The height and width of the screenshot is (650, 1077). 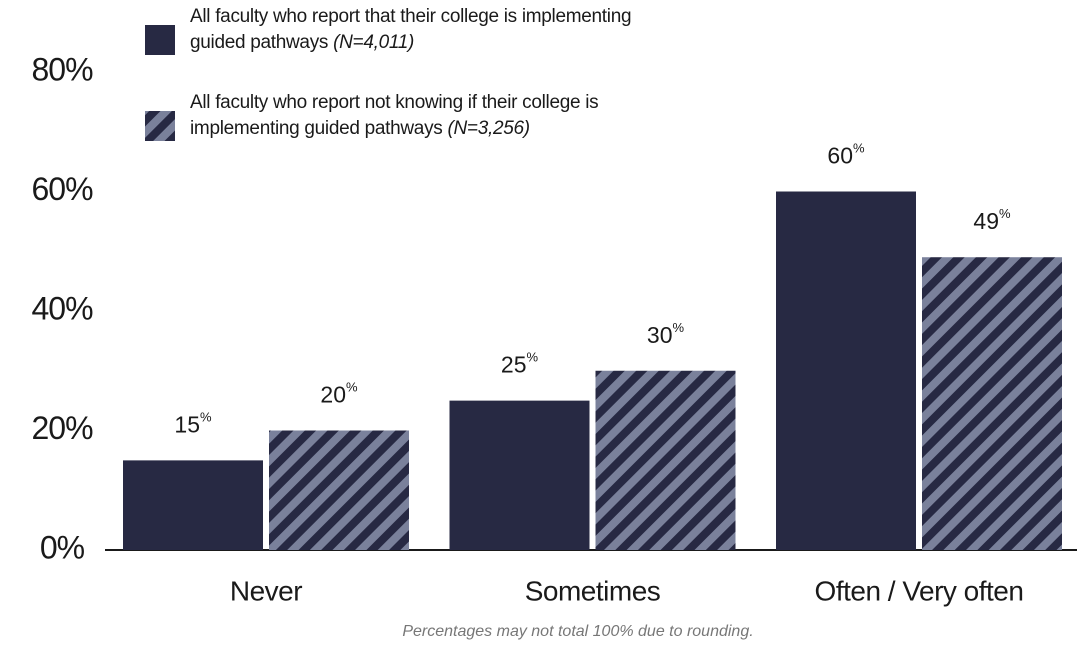 I want to click on y-tick-label: 0%, so click(x=62, y=547).